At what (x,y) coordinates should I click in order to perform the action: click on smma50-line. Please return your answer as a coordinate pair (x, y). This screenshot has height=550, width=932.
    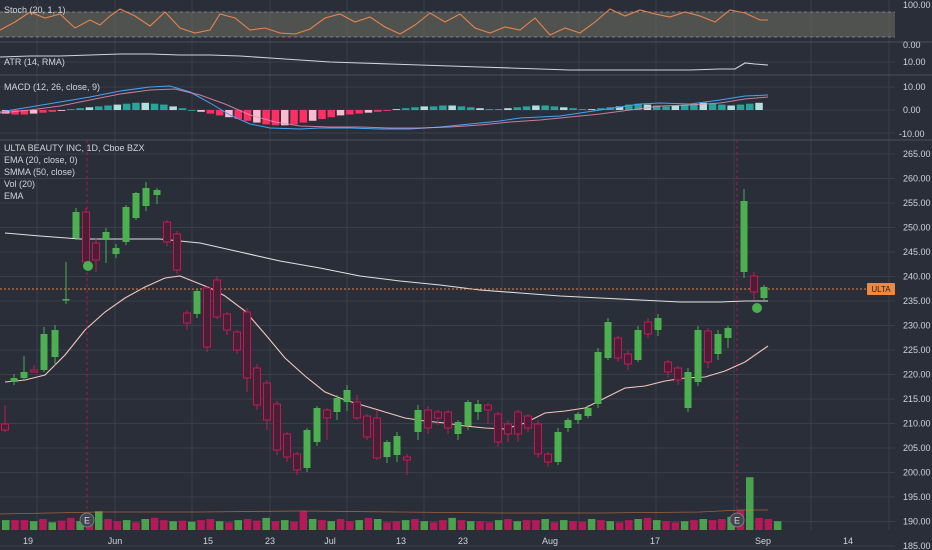
    Looking at the image, I should click on (386, 267).